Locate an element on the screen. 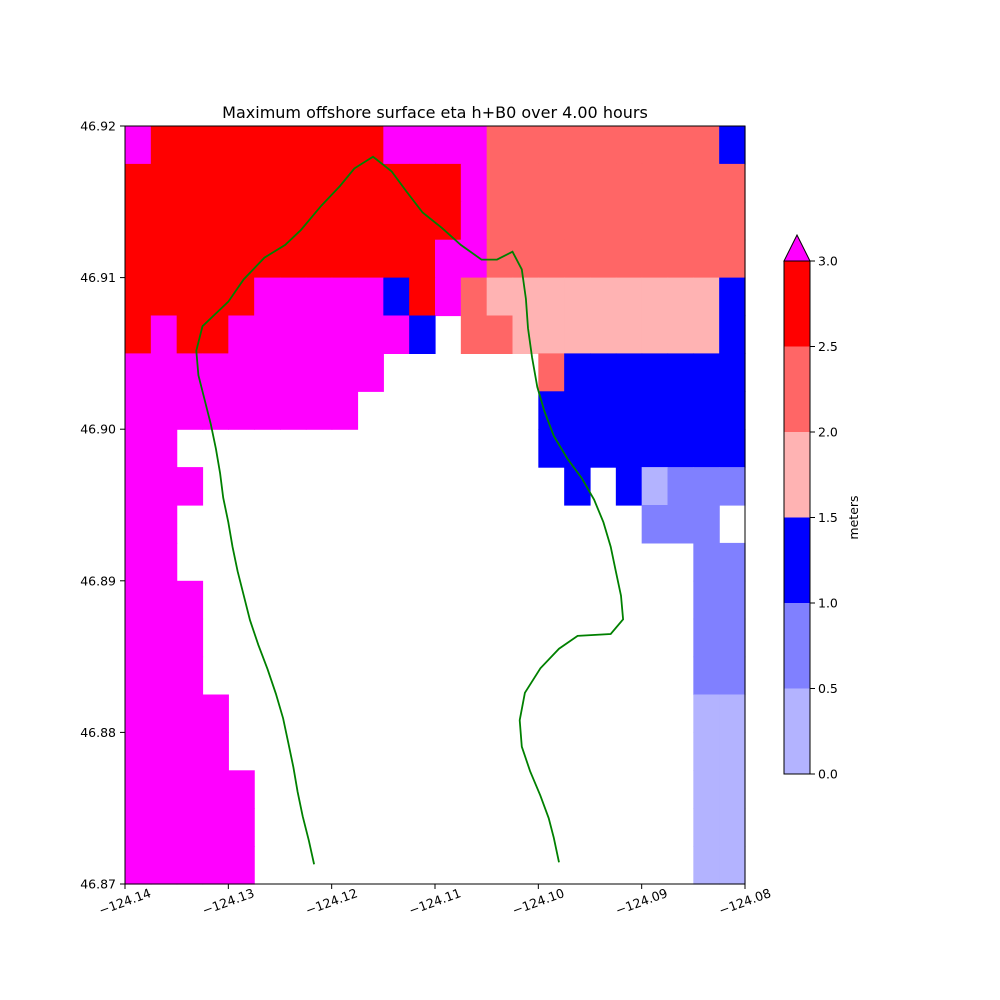  y-tick-label: 46.91 is located at coordinates (98, 277).